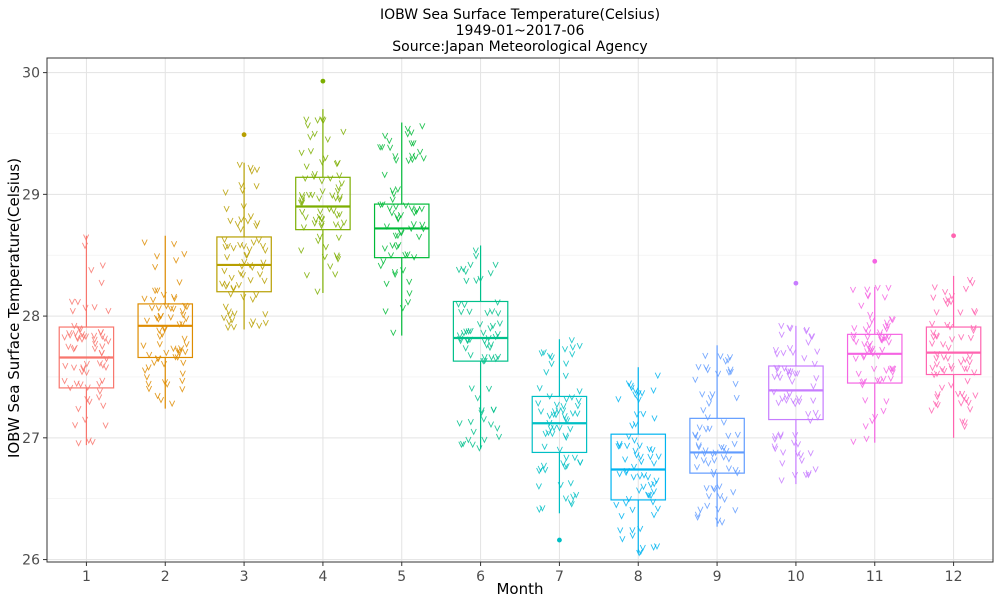  I want to click on y-tick-label: 28, so click(31, 317).